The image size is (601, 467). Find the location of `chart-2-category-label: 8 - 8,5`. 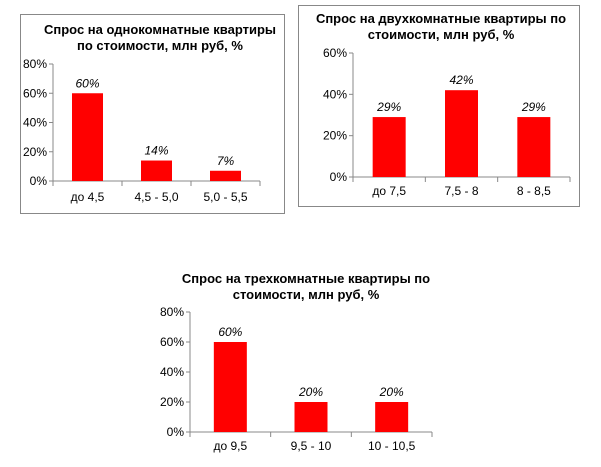

chart-2-category-label: 8 - 8,5 is located at coordinates (534, 191).